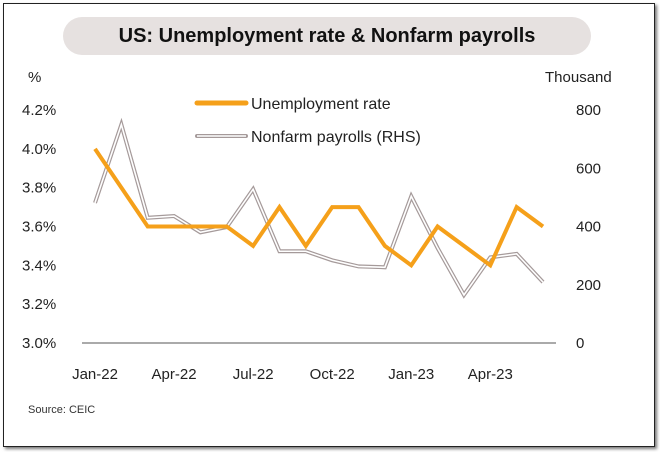 The image size is (660, 452). What do you see at coordinates (95, 374) in the screenshot?
I see `x-tick-label: Jan-22` at bounding box center [95, 374].